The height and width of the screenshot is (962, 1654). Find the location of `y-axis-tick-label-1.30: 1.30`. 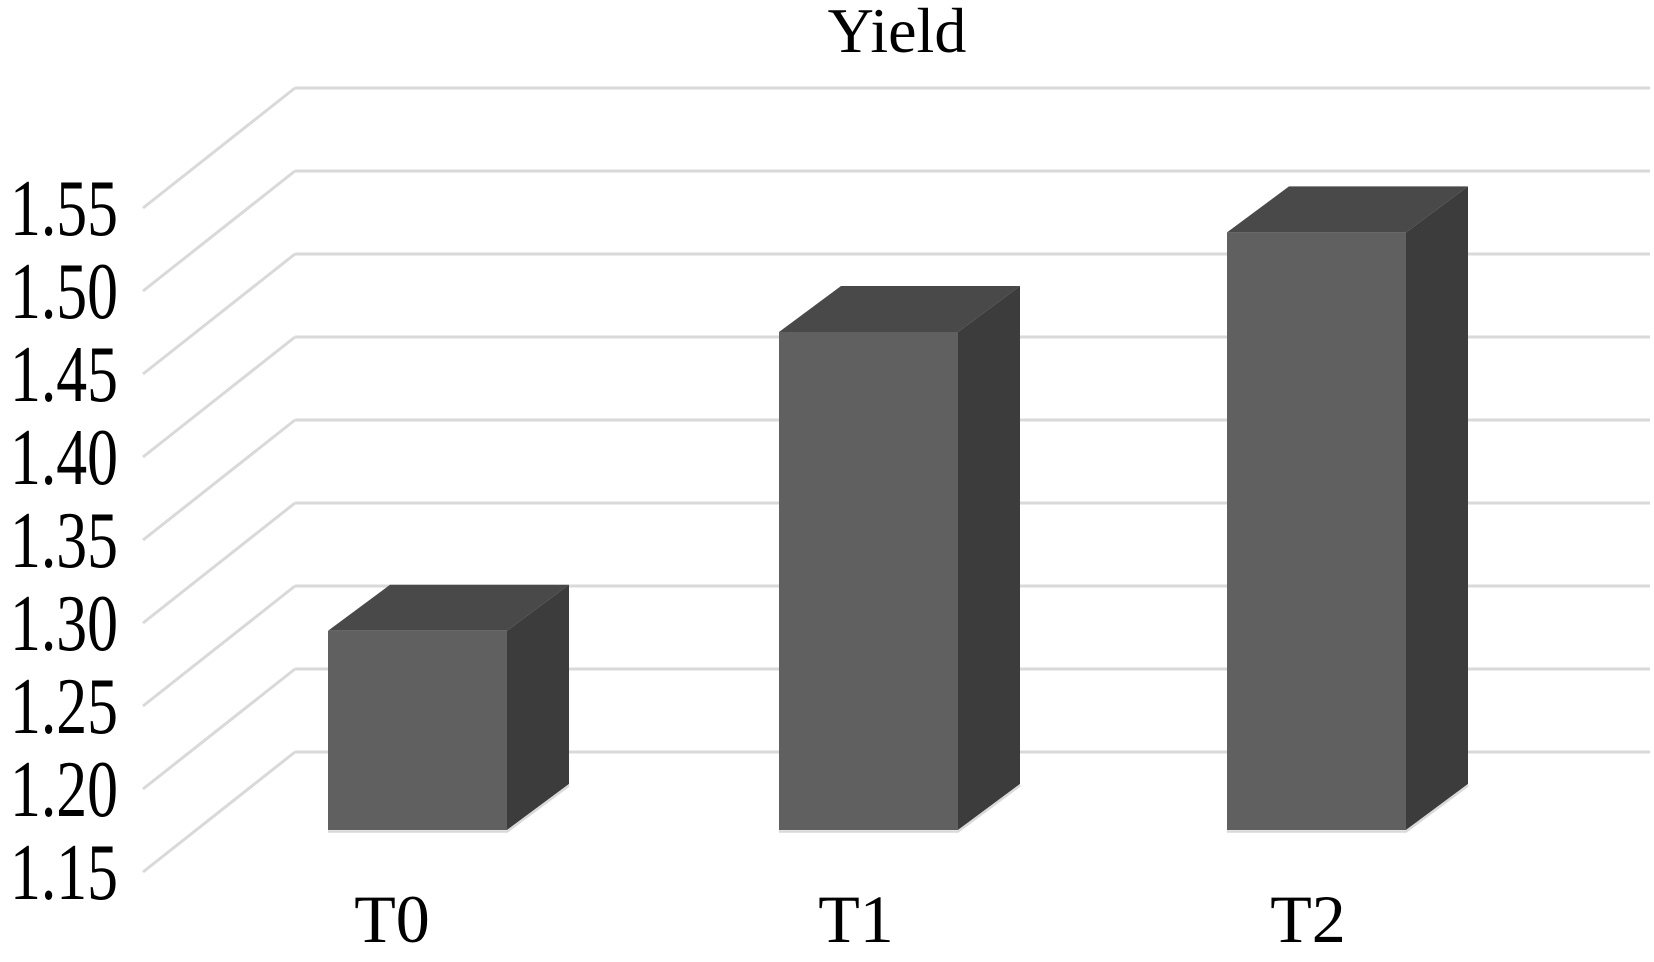

y-axis-tick-label-1.30: 1.30 is located at coordinates (64, 624).